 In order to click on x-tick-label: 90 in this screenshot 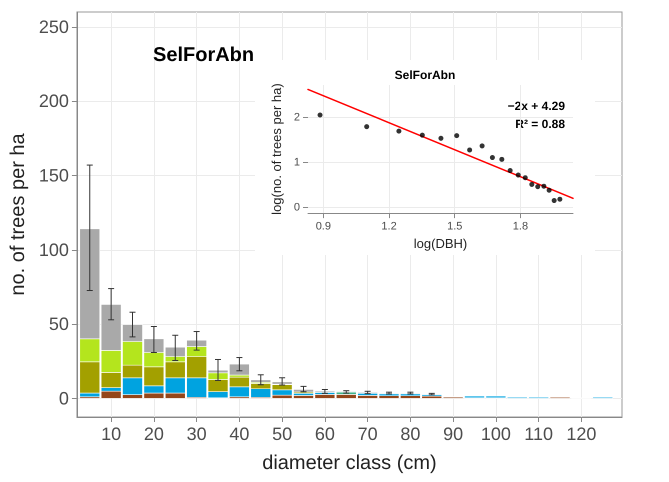, I will do `click(453, 434)`.